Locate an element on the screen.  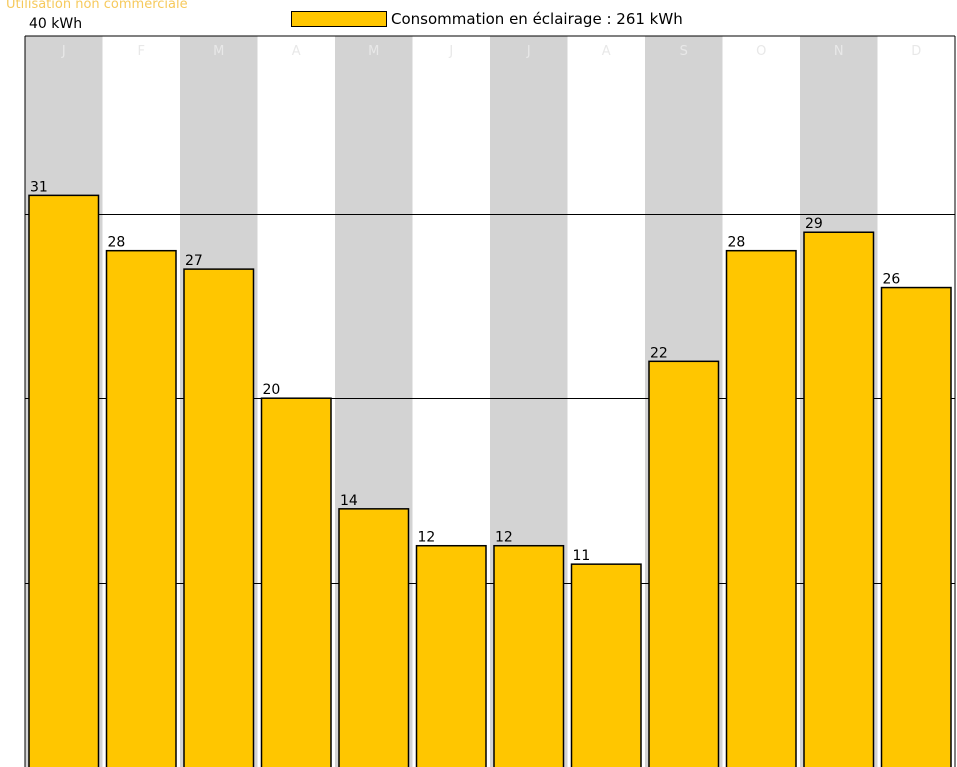
bar-value-label: 26 is located at coordinates (892, 280).